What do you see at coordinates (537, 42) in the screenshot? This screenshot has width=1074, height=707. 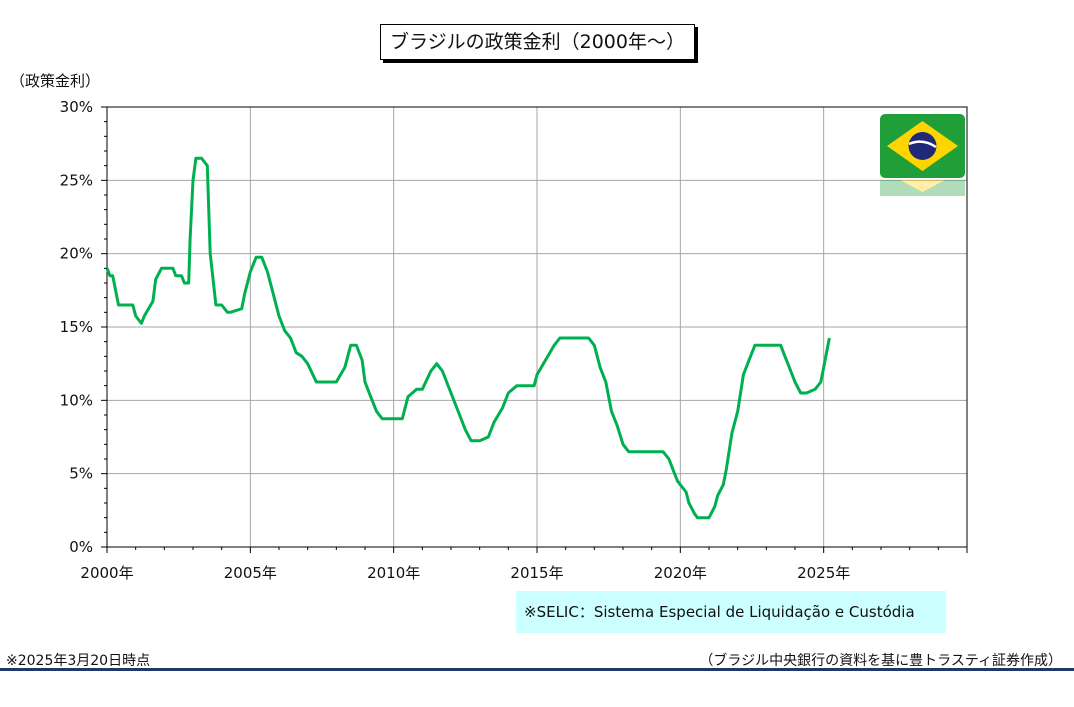 I see `chart-title: ブラジルの政策金利（2000年～）` at bounding box center [537, 42].